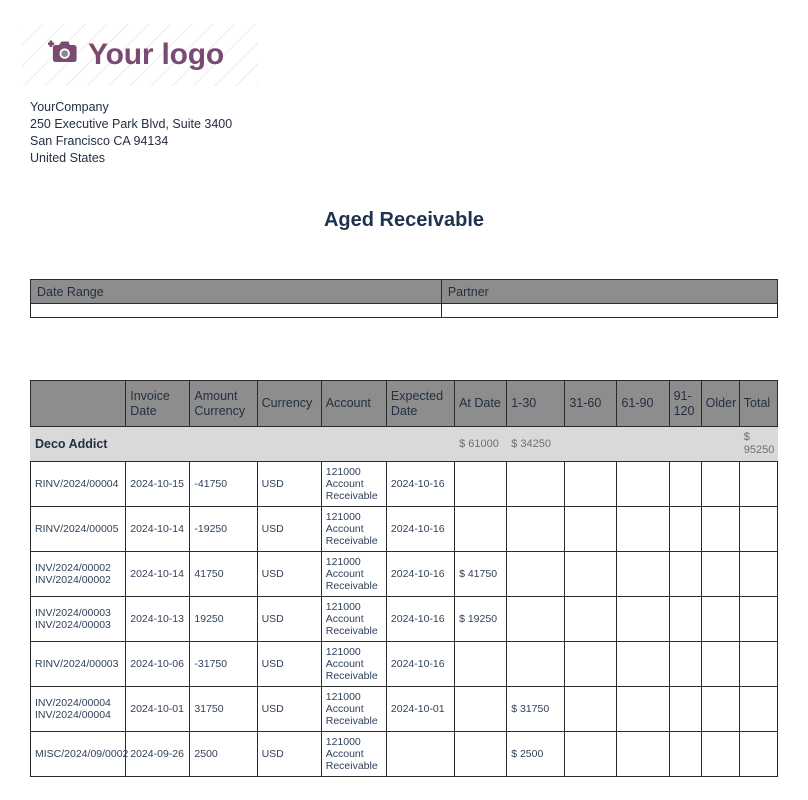 The image size is (808, 800). What do you see at coordinates (420, 444) in the screenshot?
I see `group-expected-date` at bounding box center [420, 444].